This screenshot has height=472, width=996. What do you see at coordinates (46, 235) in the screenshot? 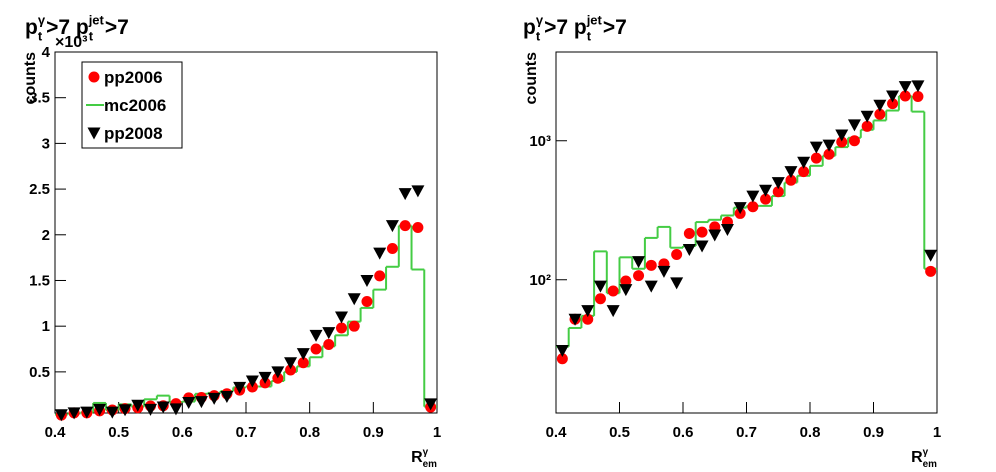
I see `y-tick-label: 2` at bounding box center [46, 235].